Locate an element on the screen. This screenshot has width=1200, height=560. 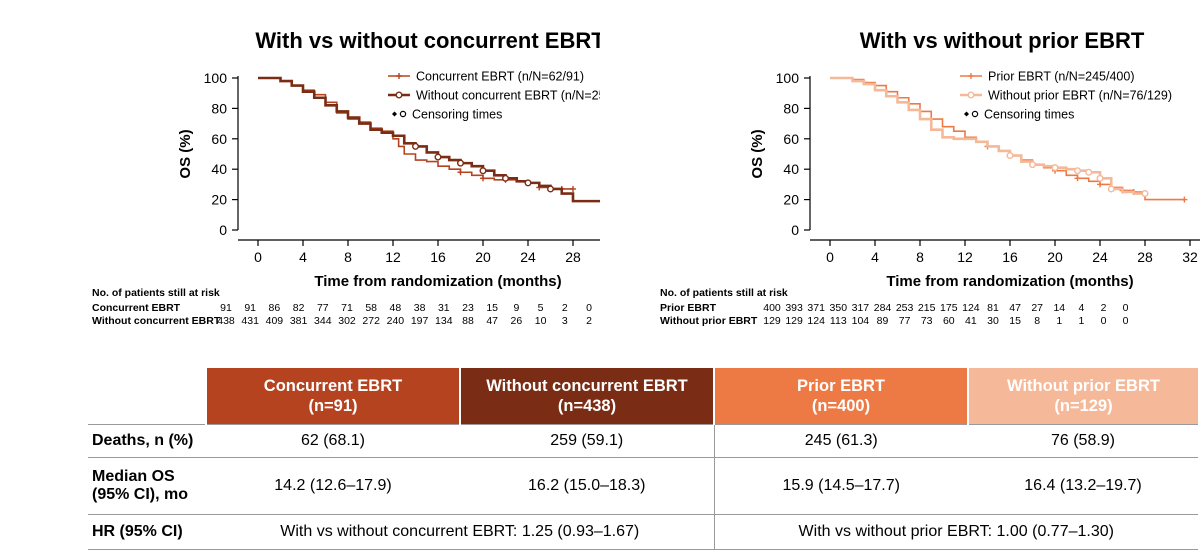
x-tick-label: 32 is located at coordinates (1190, 257).